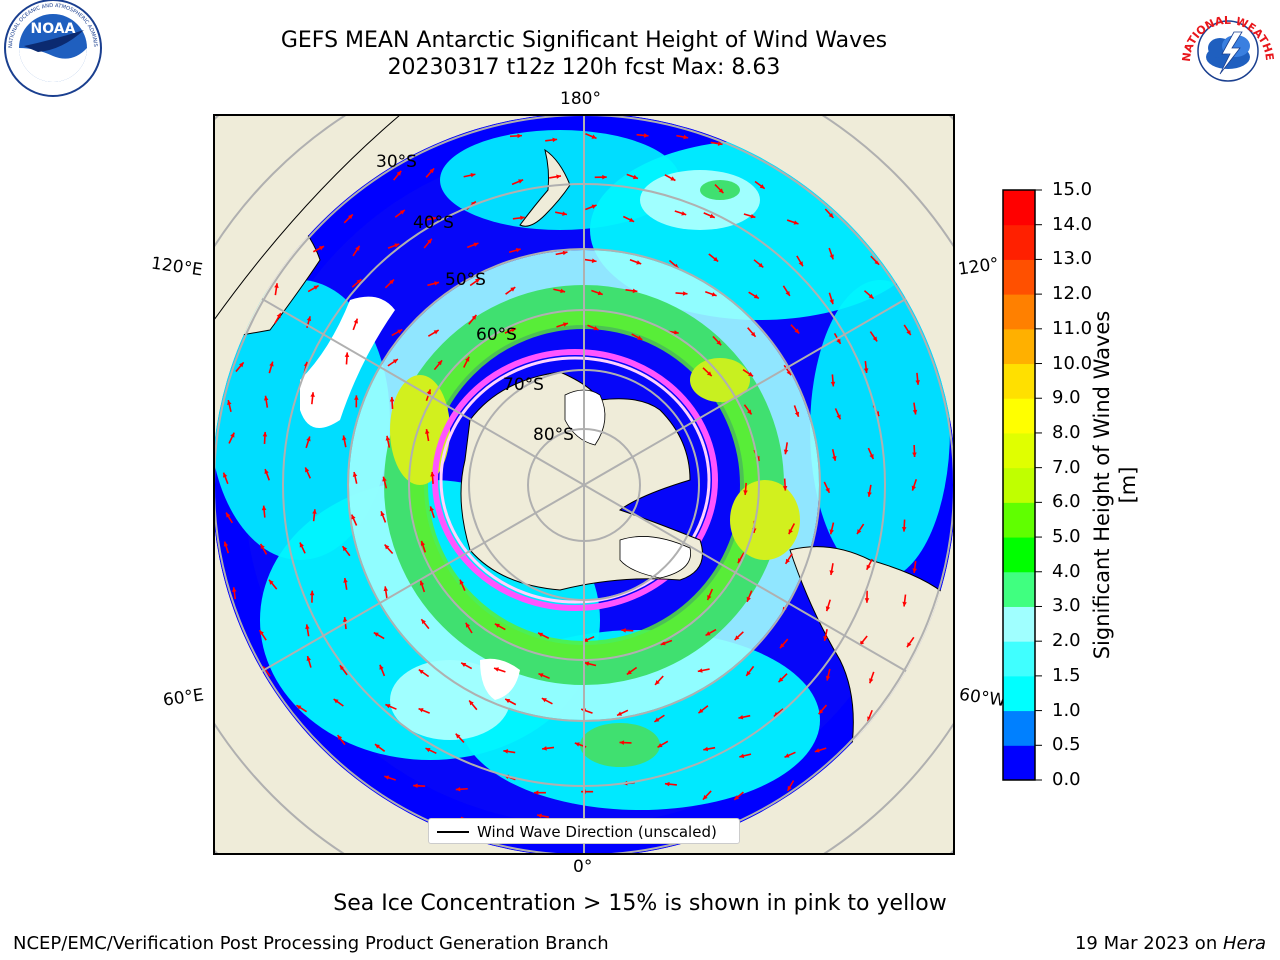 The image size is (1280, 960). I want to click on colorbar-tick-label: 11.0, so click(1072, 328).